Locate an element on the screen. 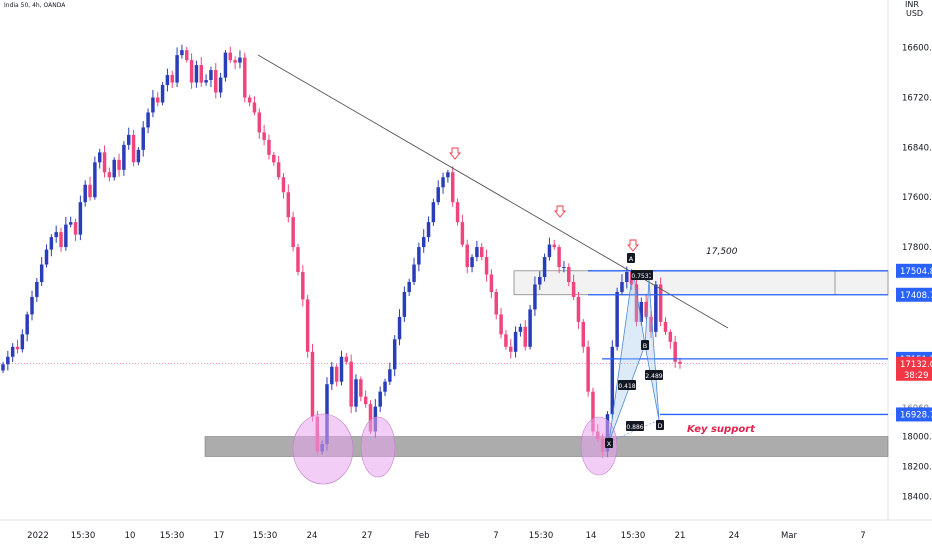 Image resolution: width=932 pixels, height=550 pixels. harmonic-point-label: C is located at coordinates (649, 276).